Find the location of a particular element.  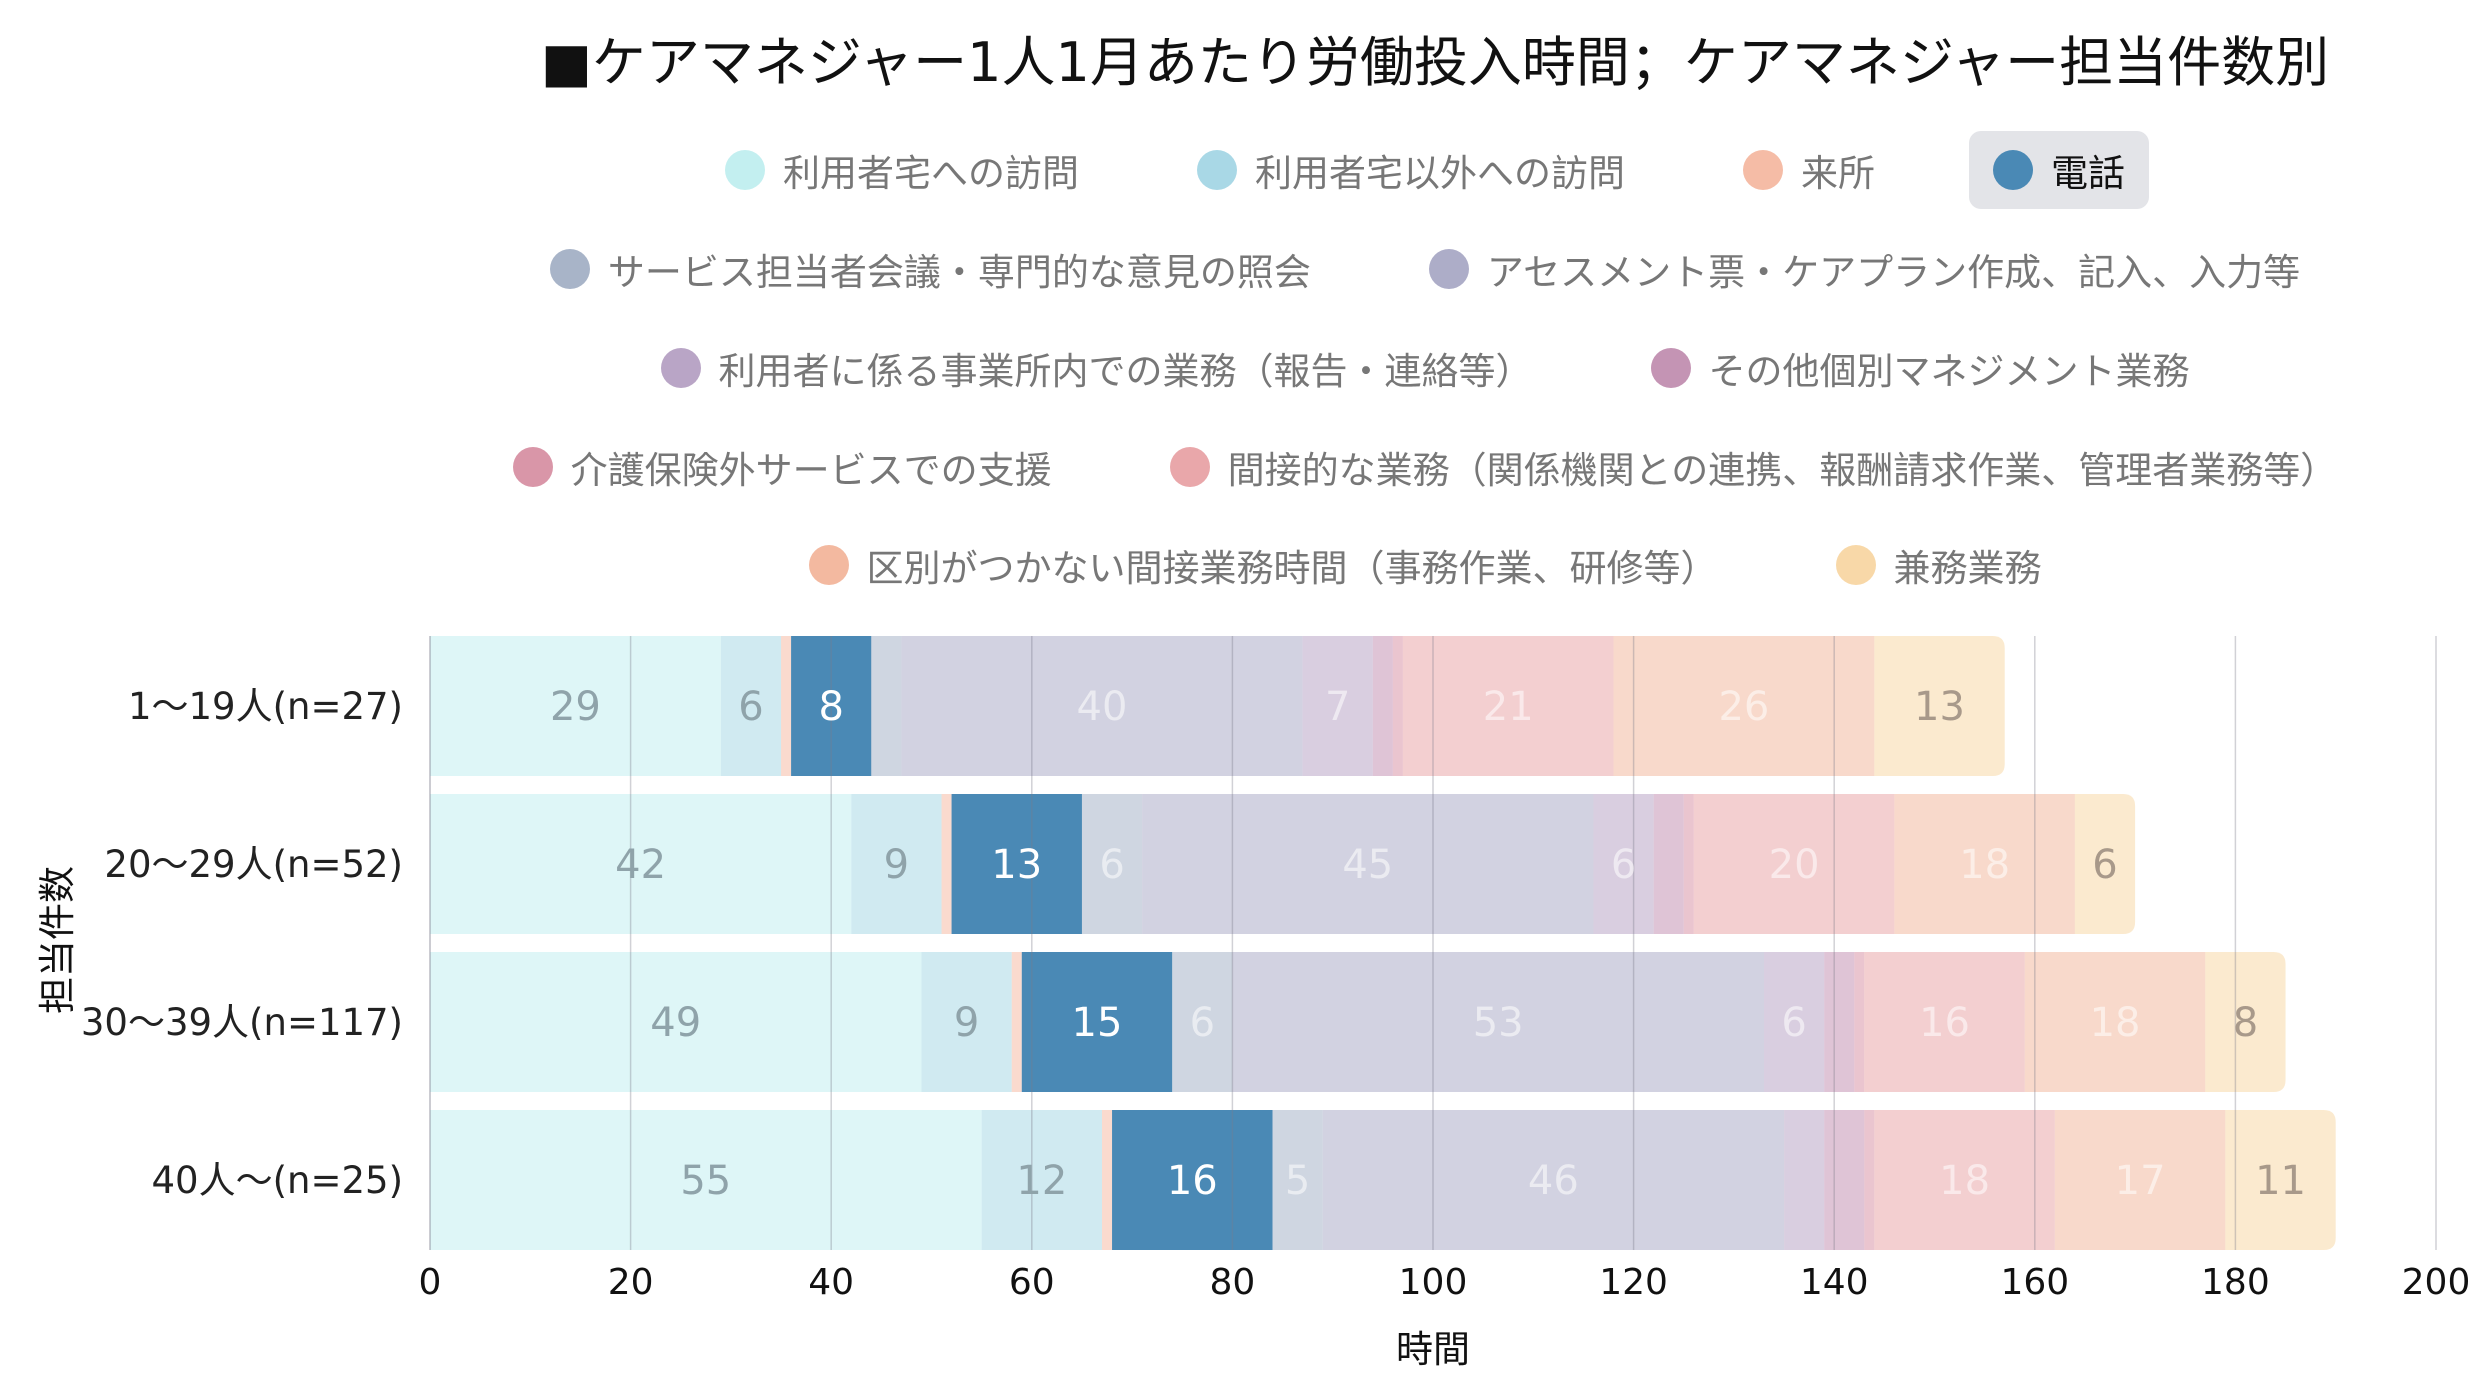

data-label: 53 is located at coordinates (1498, 1023).